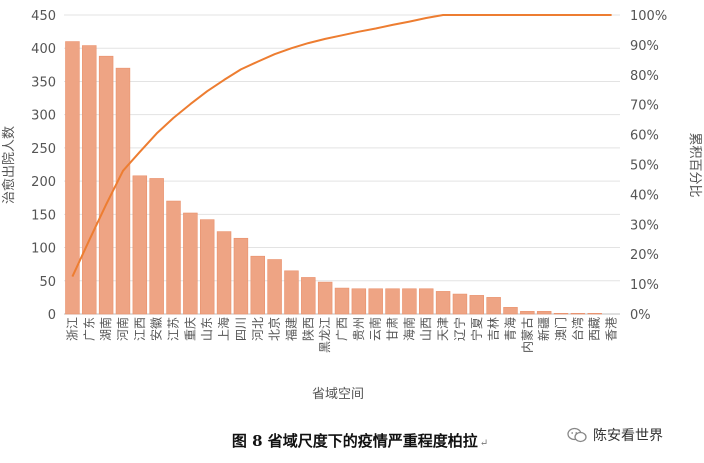  I want to click on y-tick-label: 400, so click(43, 49).